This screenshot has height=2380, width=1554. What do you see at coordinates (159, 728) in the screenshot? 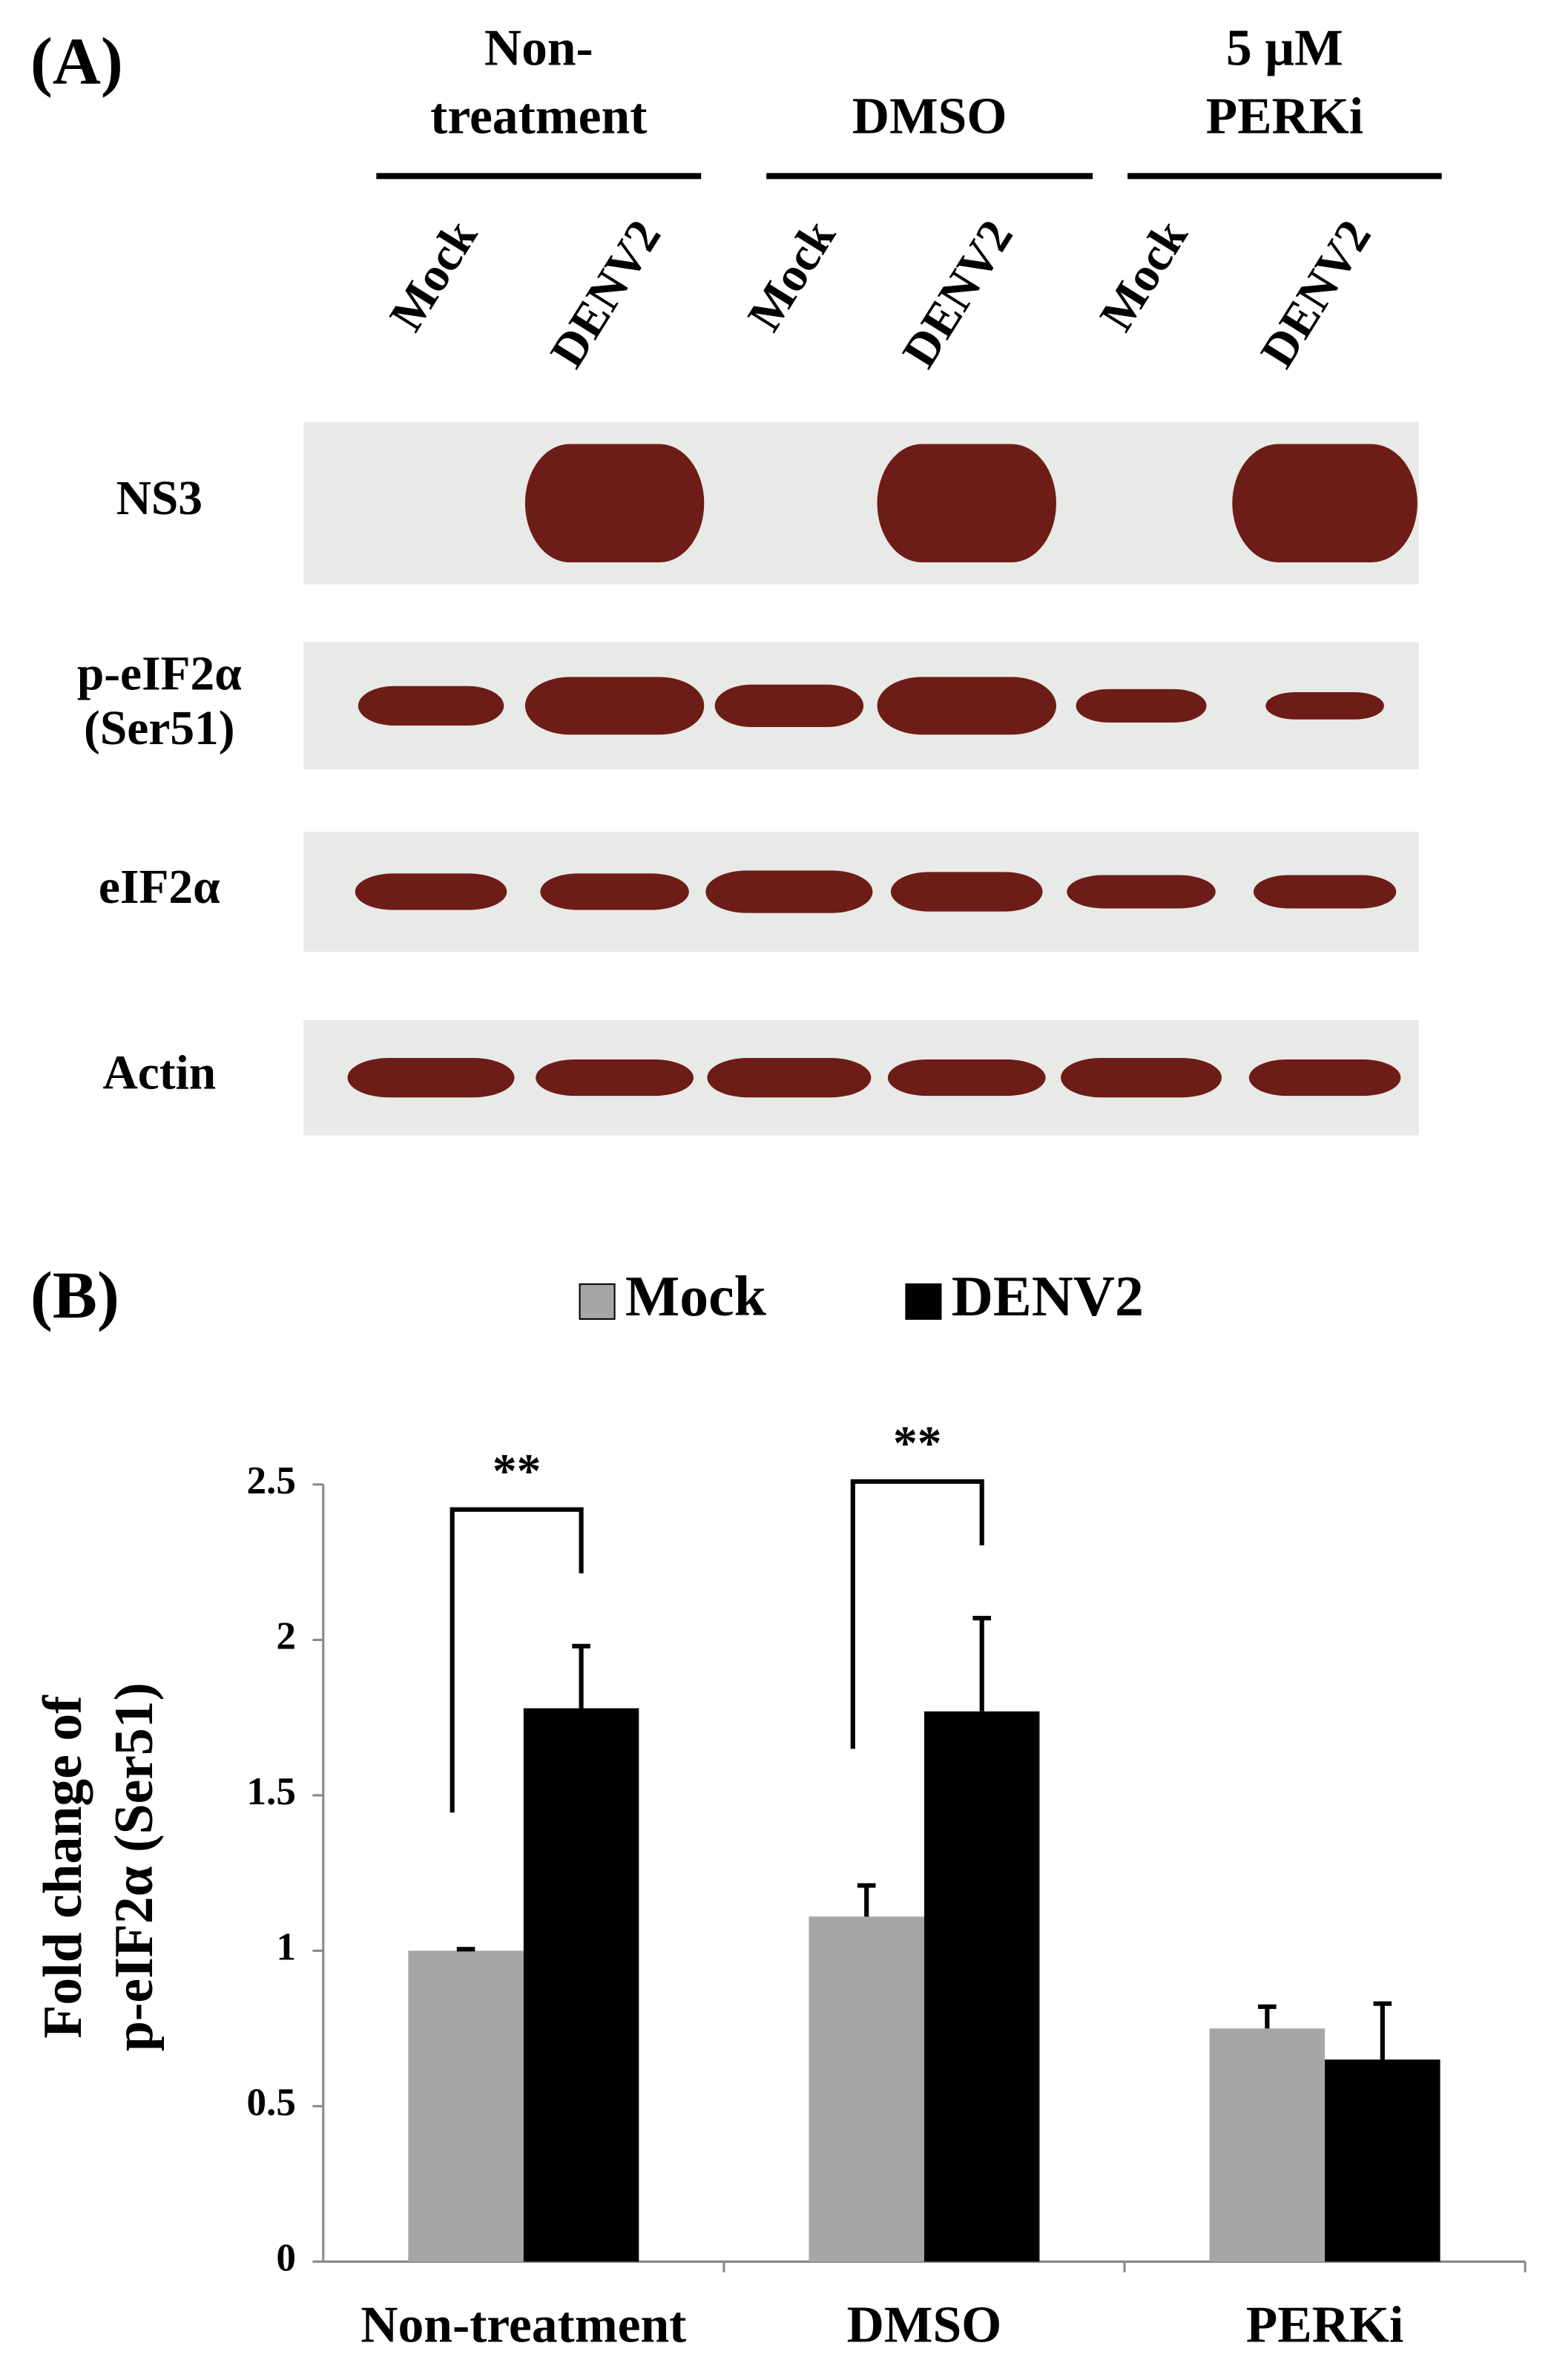
I see `row-label: (Ser51)` at bounding box center [159, 728].